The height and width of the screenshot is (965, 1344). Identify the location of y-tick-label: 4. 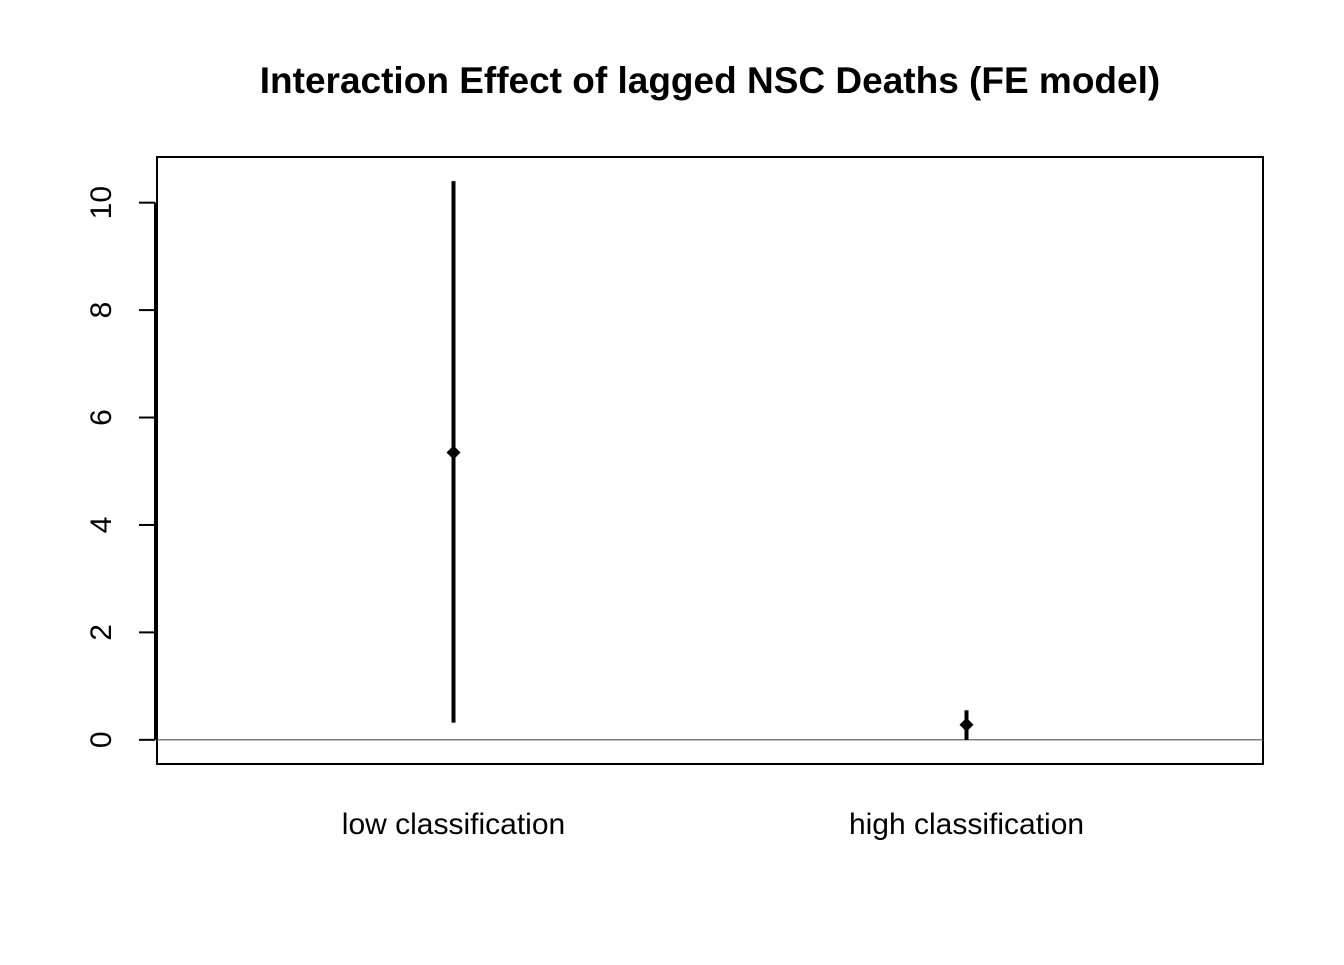
(101, 525).